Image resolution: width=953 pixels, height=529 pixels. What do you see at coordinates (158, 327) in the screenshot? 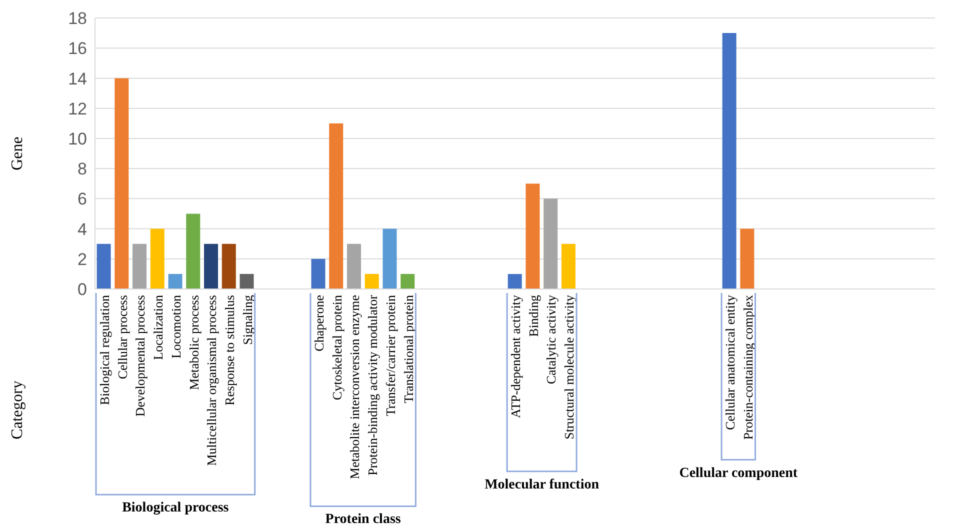
I see `x-tick-label: Localization` at bounding box center [158, 327].